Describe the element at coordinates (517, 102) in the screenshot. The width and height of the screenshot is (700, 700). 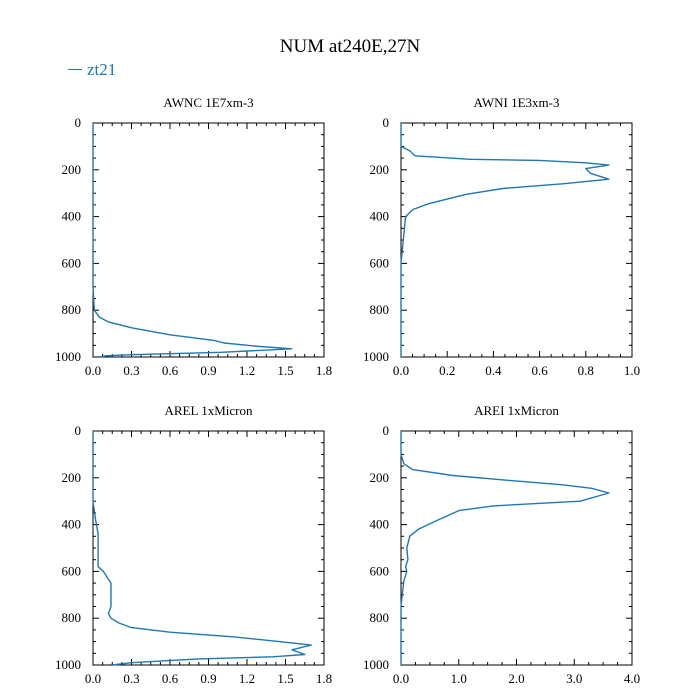
I see `panel-2-title: AWNI 1E3xm-3` at that location.